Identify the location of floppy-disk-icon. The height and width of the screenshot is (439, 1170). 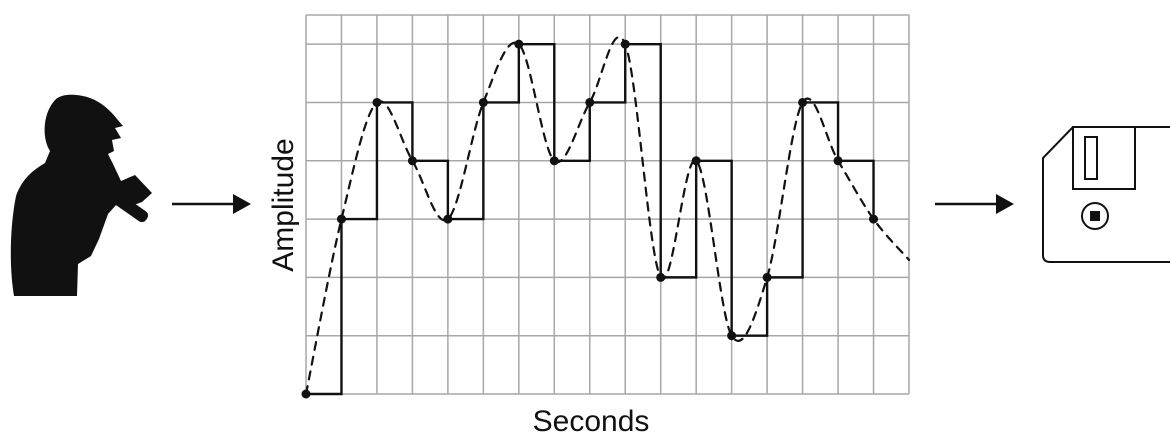
(1106, 194).